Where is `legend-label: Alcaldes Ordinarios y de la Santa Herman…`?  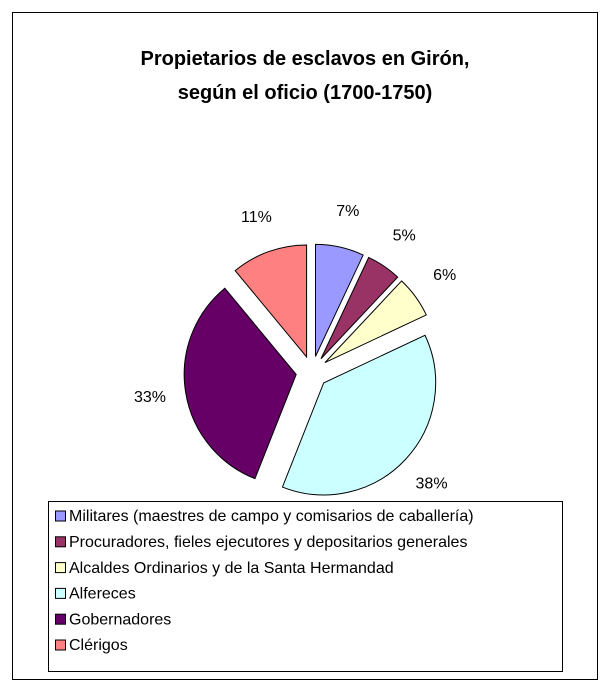 legend-label: Alcaldes Ordinarios y de la Santa Herman… is located at coordinates (231, 568).